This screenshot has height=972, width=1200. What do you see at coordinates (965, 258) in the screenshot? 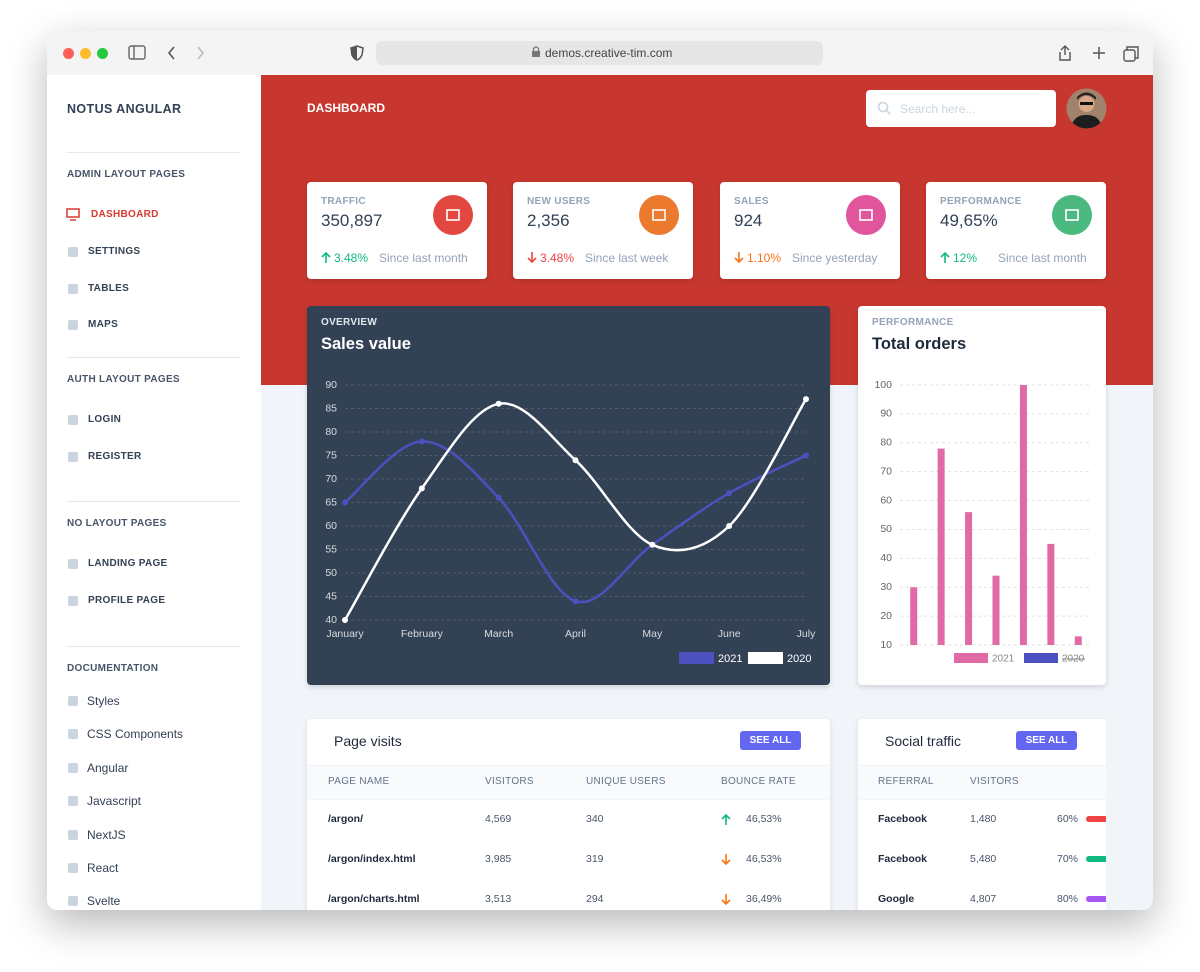
I see `stat-change: 12%` at bounding box center [965, 258].